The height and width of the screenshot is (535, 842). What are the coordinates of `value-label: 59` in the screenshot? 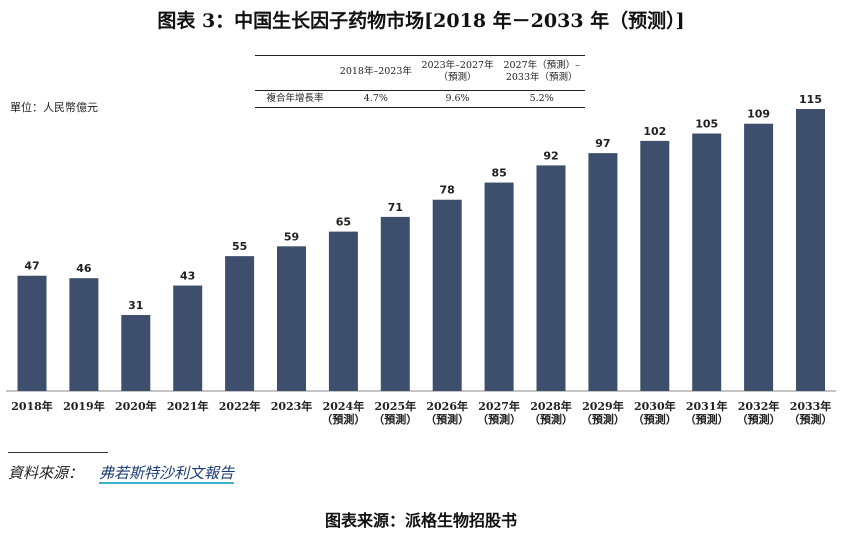 It's located at (291, 236).